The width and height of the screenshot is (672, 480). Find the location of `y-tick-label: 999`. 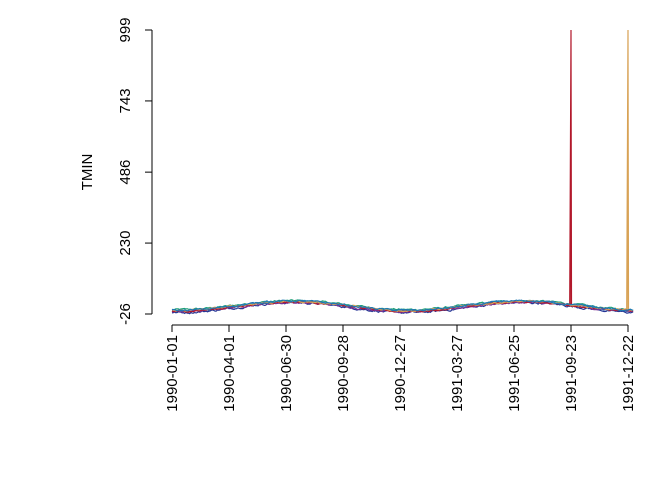

y-tick-label: 999 is located at coordinates (125, 29).